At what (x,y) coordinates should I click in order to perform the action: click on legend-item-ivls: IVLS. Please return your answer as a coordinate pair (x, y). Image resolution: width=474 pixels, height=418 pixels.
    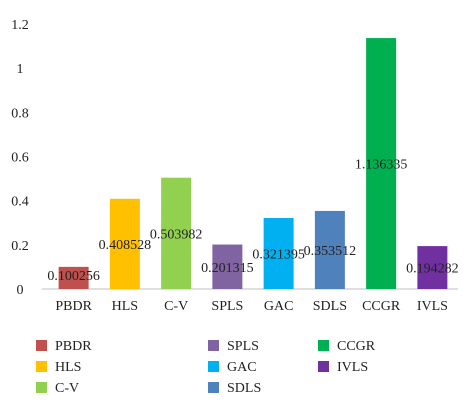
    Looking at the image, I should click on (343, 367).